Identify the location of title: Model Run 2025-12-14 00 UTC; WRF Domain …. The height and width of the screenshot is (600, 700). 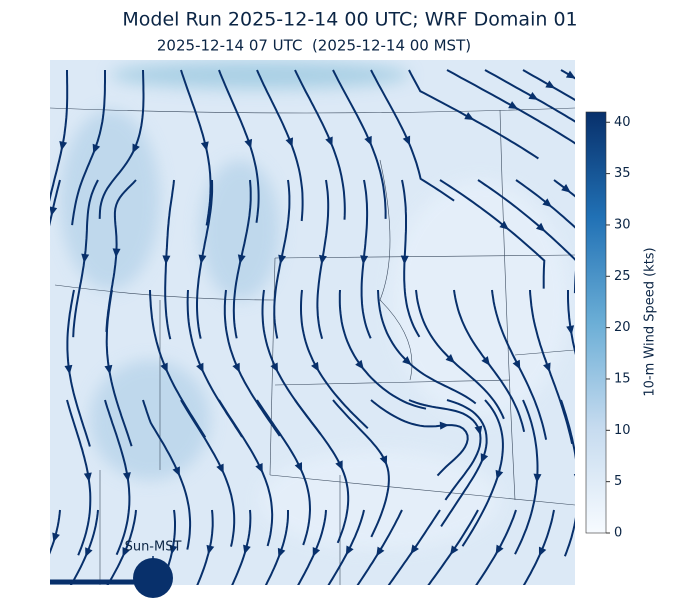
(349, 20).